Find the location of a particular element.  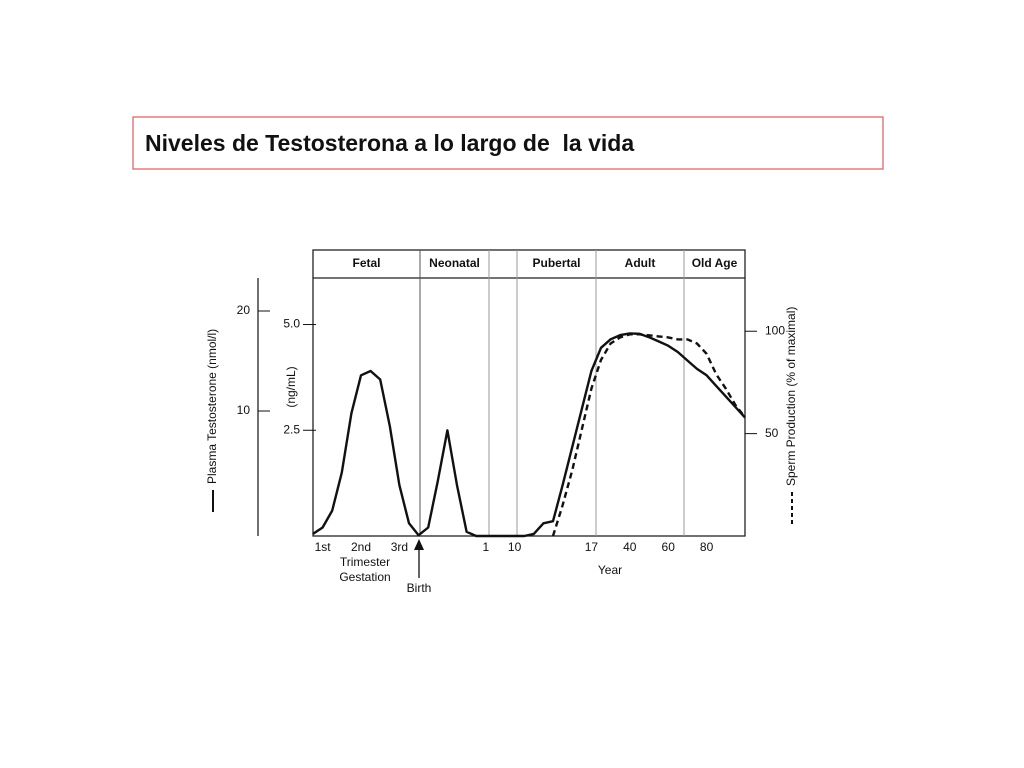

y2-tick-label: 50 is located at coordinates (772, 433).